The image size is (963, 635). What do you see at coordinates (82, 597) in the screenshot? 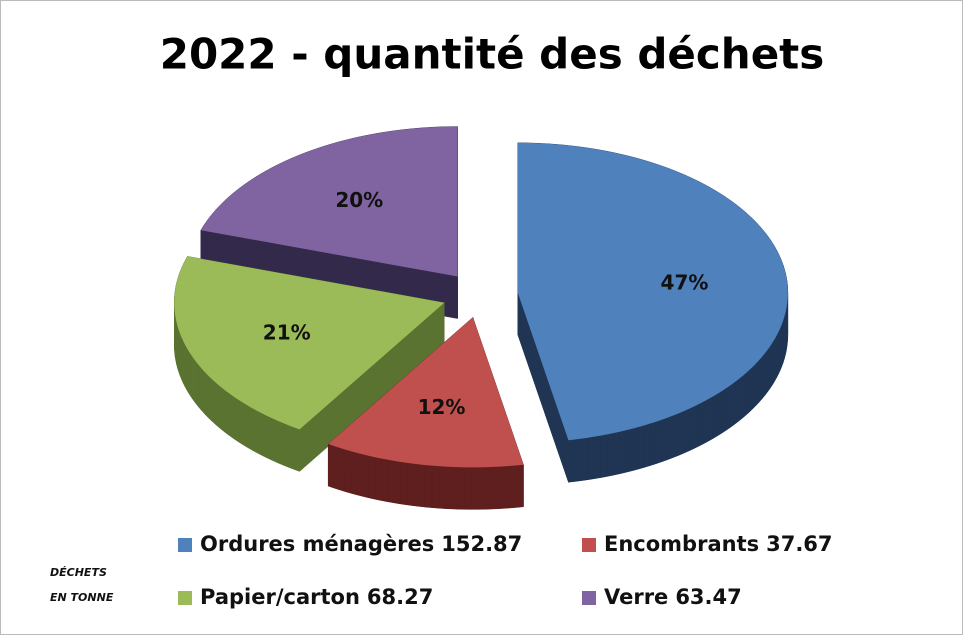
I see `annotation: EN TONNE` at bounding box center [82, 597].